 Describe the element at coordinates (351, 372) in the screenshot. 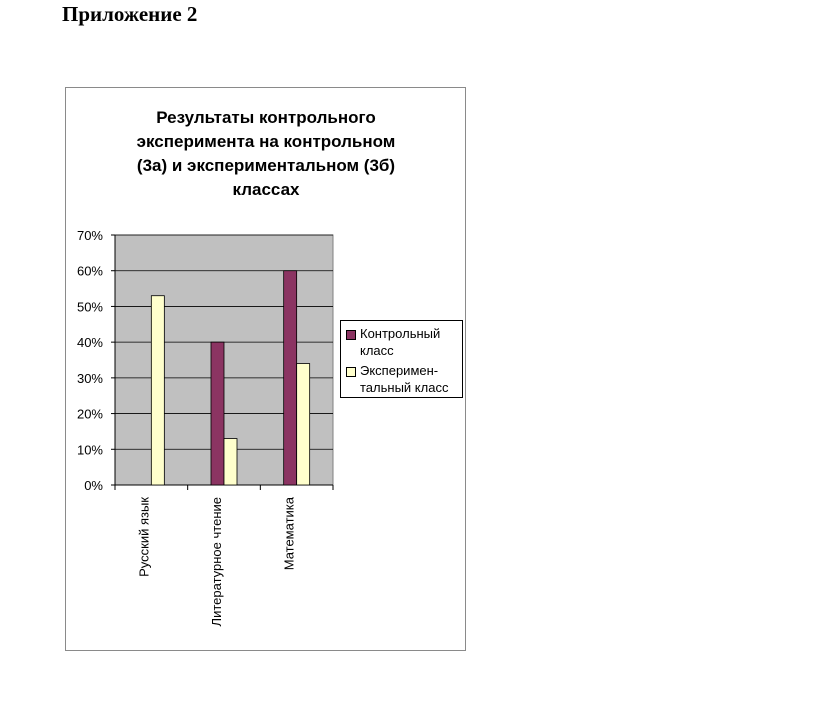

I see `legend-swatch-experimental` at that location.